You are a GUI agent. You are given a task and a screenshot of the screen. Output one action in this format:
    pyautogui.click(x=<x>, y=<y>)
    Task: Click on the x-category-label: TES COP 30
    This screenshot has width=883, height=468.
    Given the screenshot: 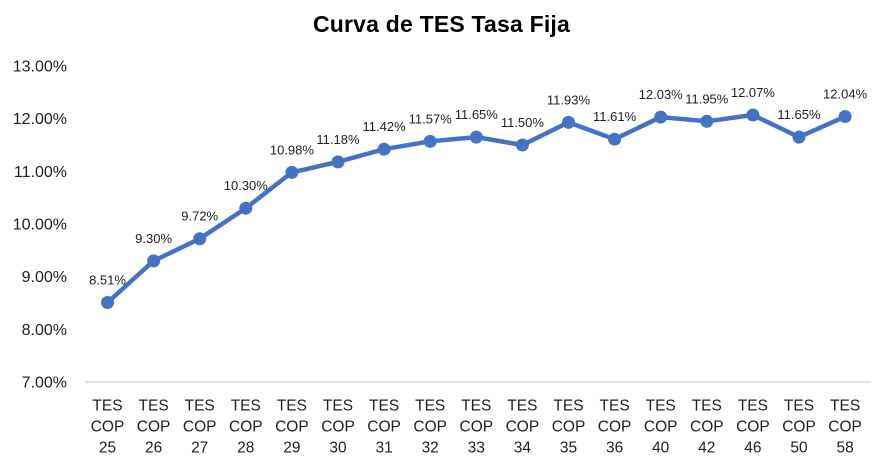 What is the action you would take?
    pyautogui.click(x=338, y=427)
    